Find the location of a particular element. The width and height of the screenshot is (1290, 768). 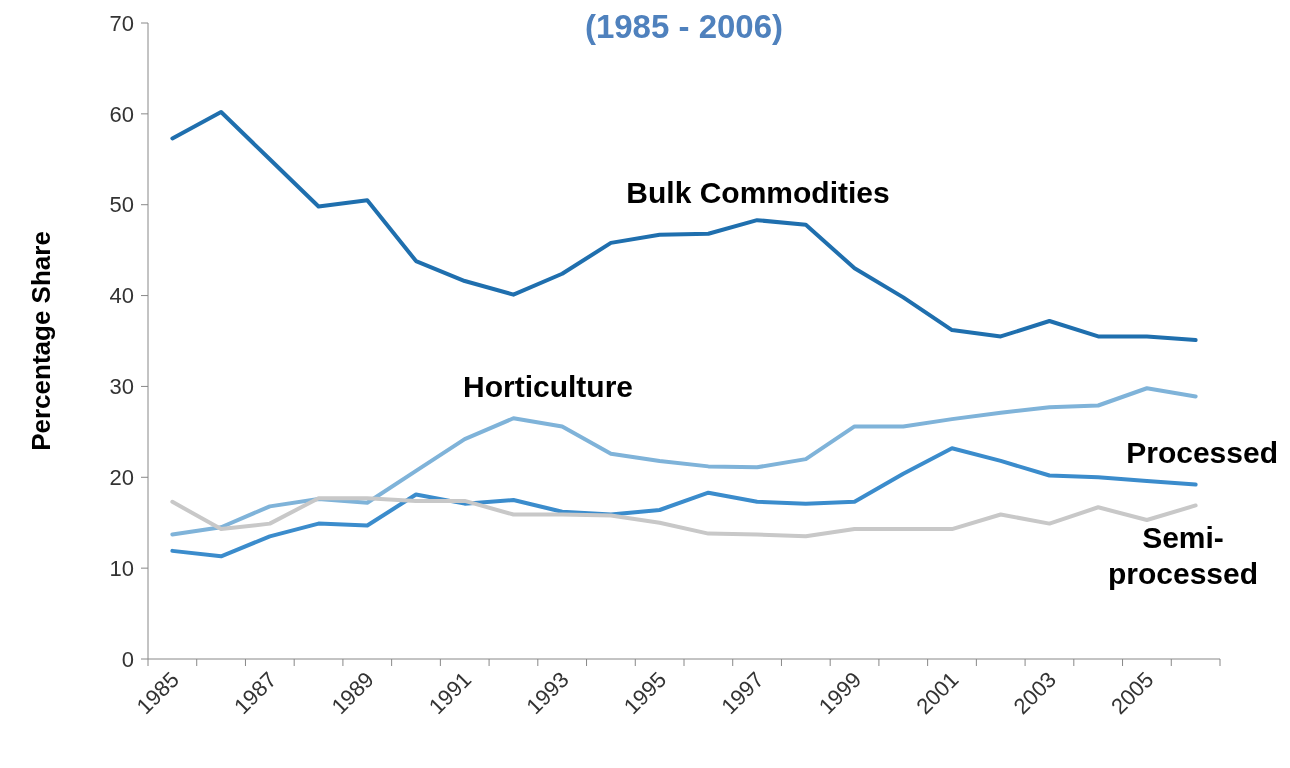

y-tick-label: 20 is located at coordinates (121, 477).